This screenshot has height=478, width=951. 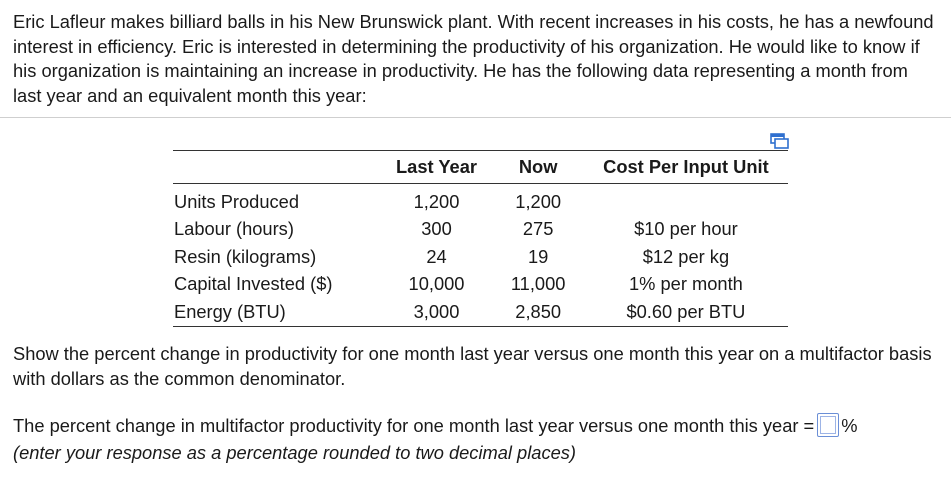 I want to click on section-divider, so click(x=475, y=117).